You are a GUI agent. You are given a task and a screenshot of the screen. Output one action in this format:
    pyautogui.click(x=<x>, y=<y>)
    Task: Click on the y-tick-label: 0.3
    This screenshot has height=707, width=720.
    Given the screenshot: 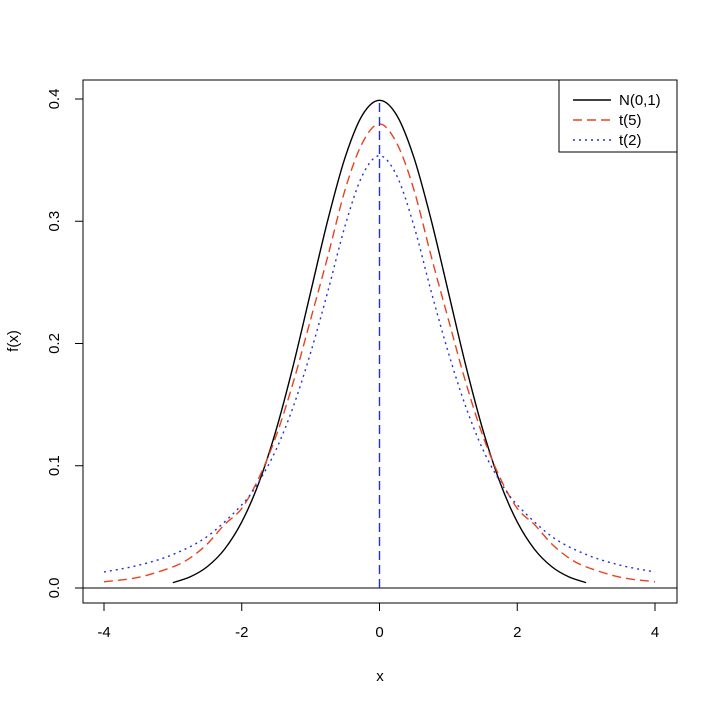 What is the action you would take?
    pyautogui.click(x=54, y=221)
    